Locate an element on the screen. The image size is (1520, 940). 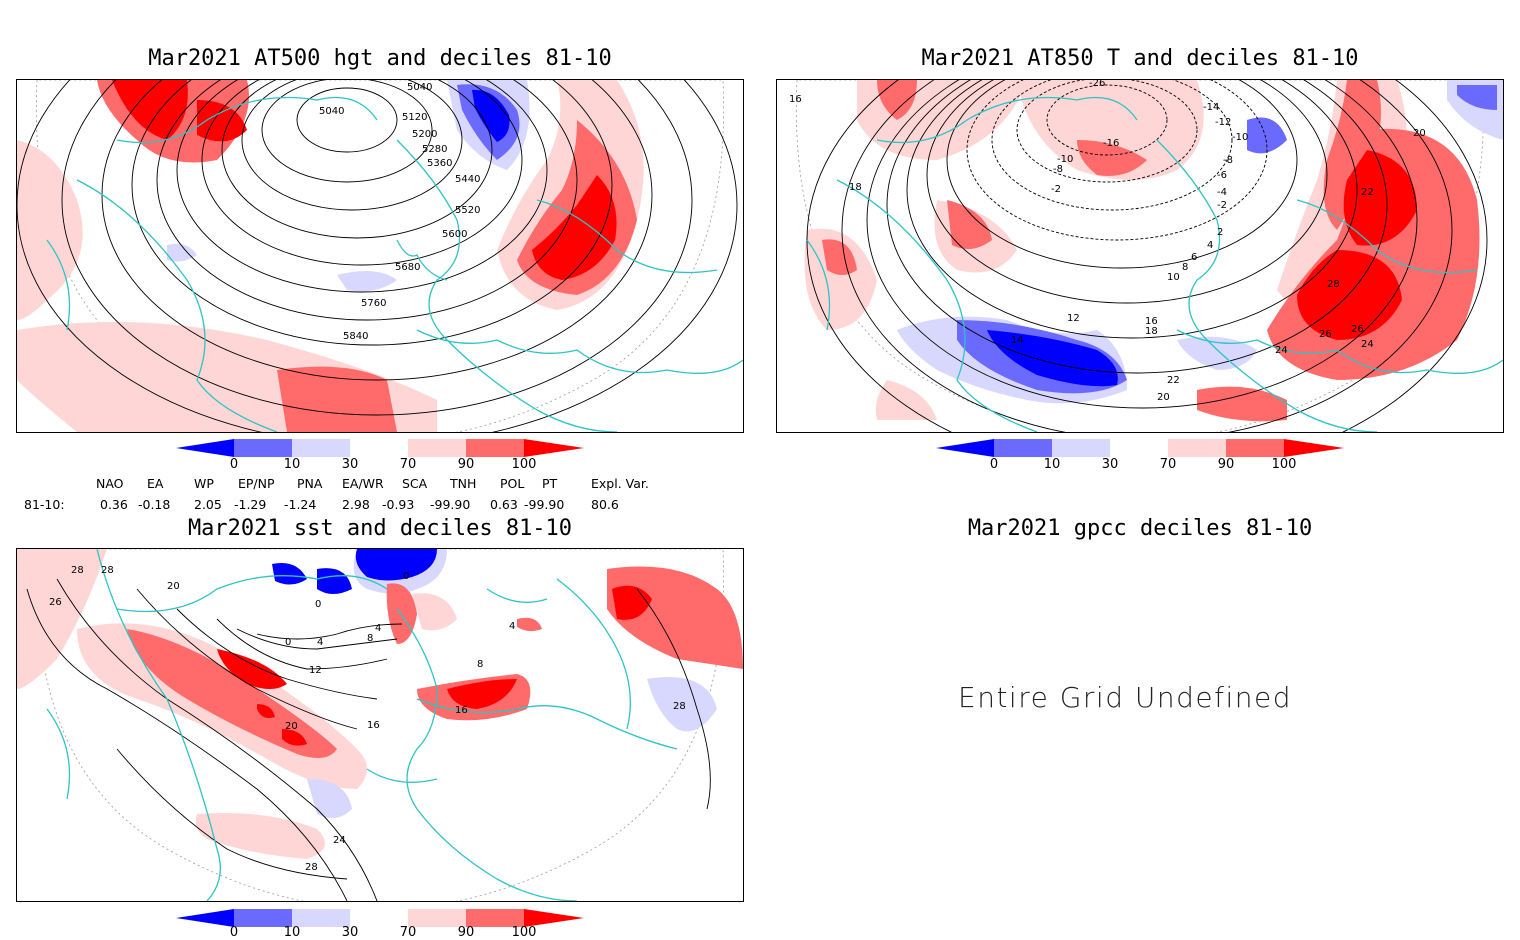
panel-title-t850: Mar2021 AT850 T and deciles 81-10 is located at coordinates (1140, 58).